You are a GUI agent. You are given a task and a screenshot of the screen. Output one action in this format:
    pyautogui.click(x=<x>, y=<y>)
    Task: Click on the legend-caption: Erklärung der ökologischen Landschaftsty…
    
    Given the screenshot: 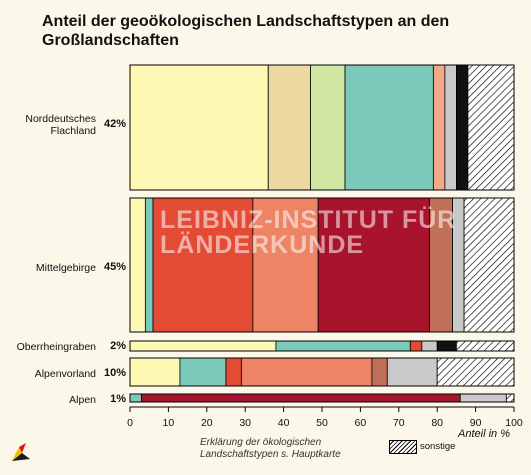 What is the action you would take?
    pyautogui.click(x=270, y=448)
    